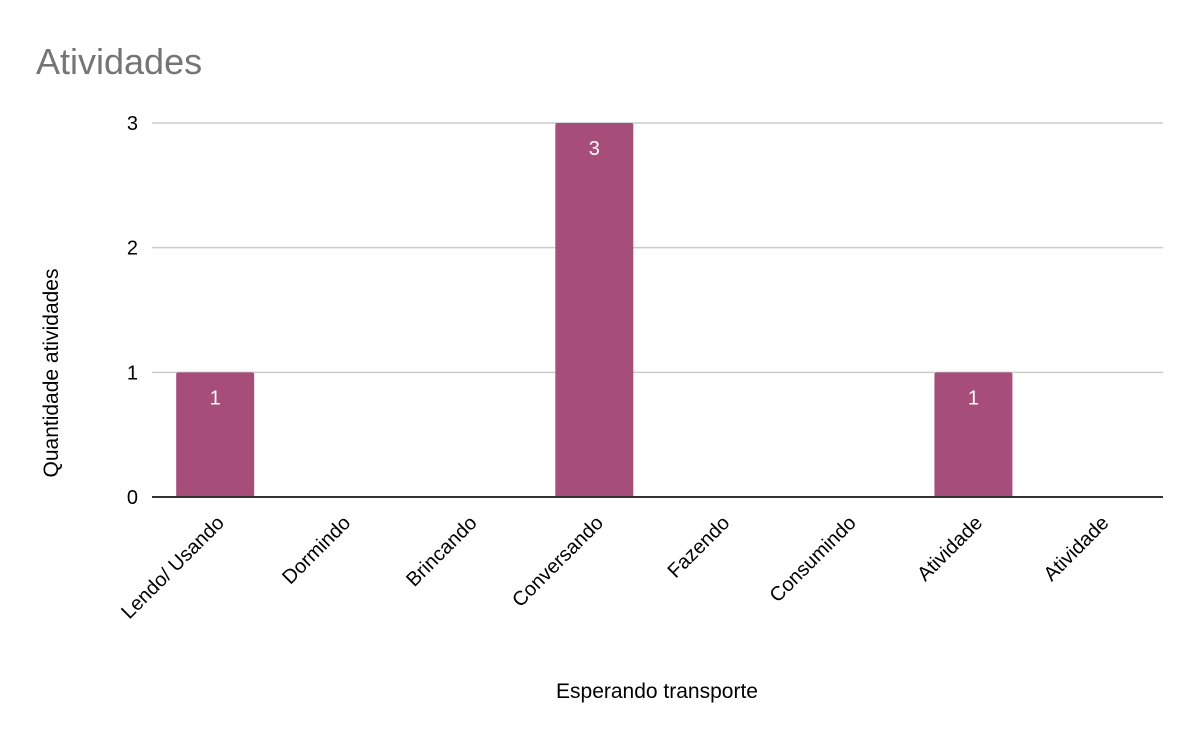 The height and width of the screenshot is (742, 1200). I want to click on x-tick-label: Brincando, so click(441, 551).